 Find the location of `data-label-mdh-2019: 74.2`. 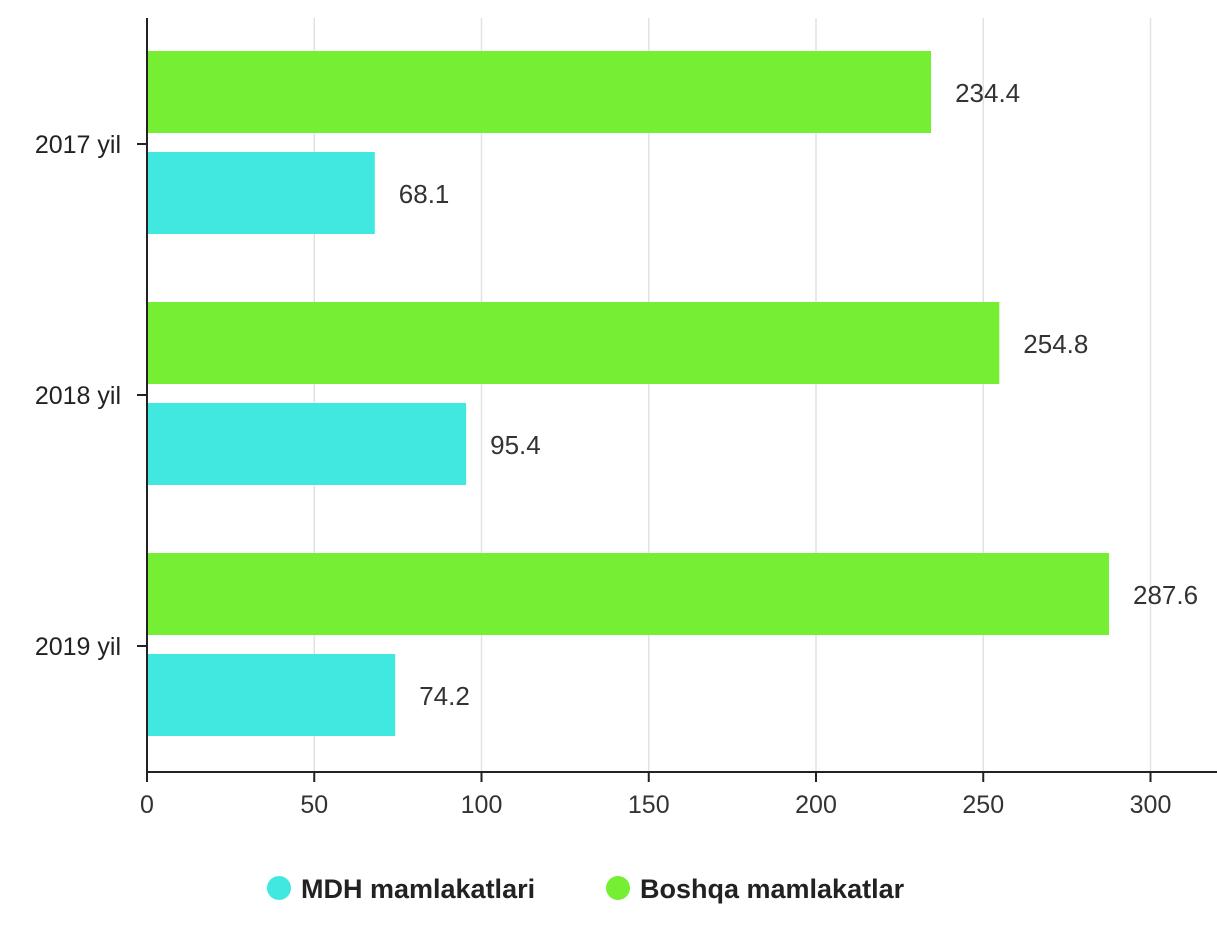

data-label-mdh-2019: 74.2 is located at coordinates (444, 696).